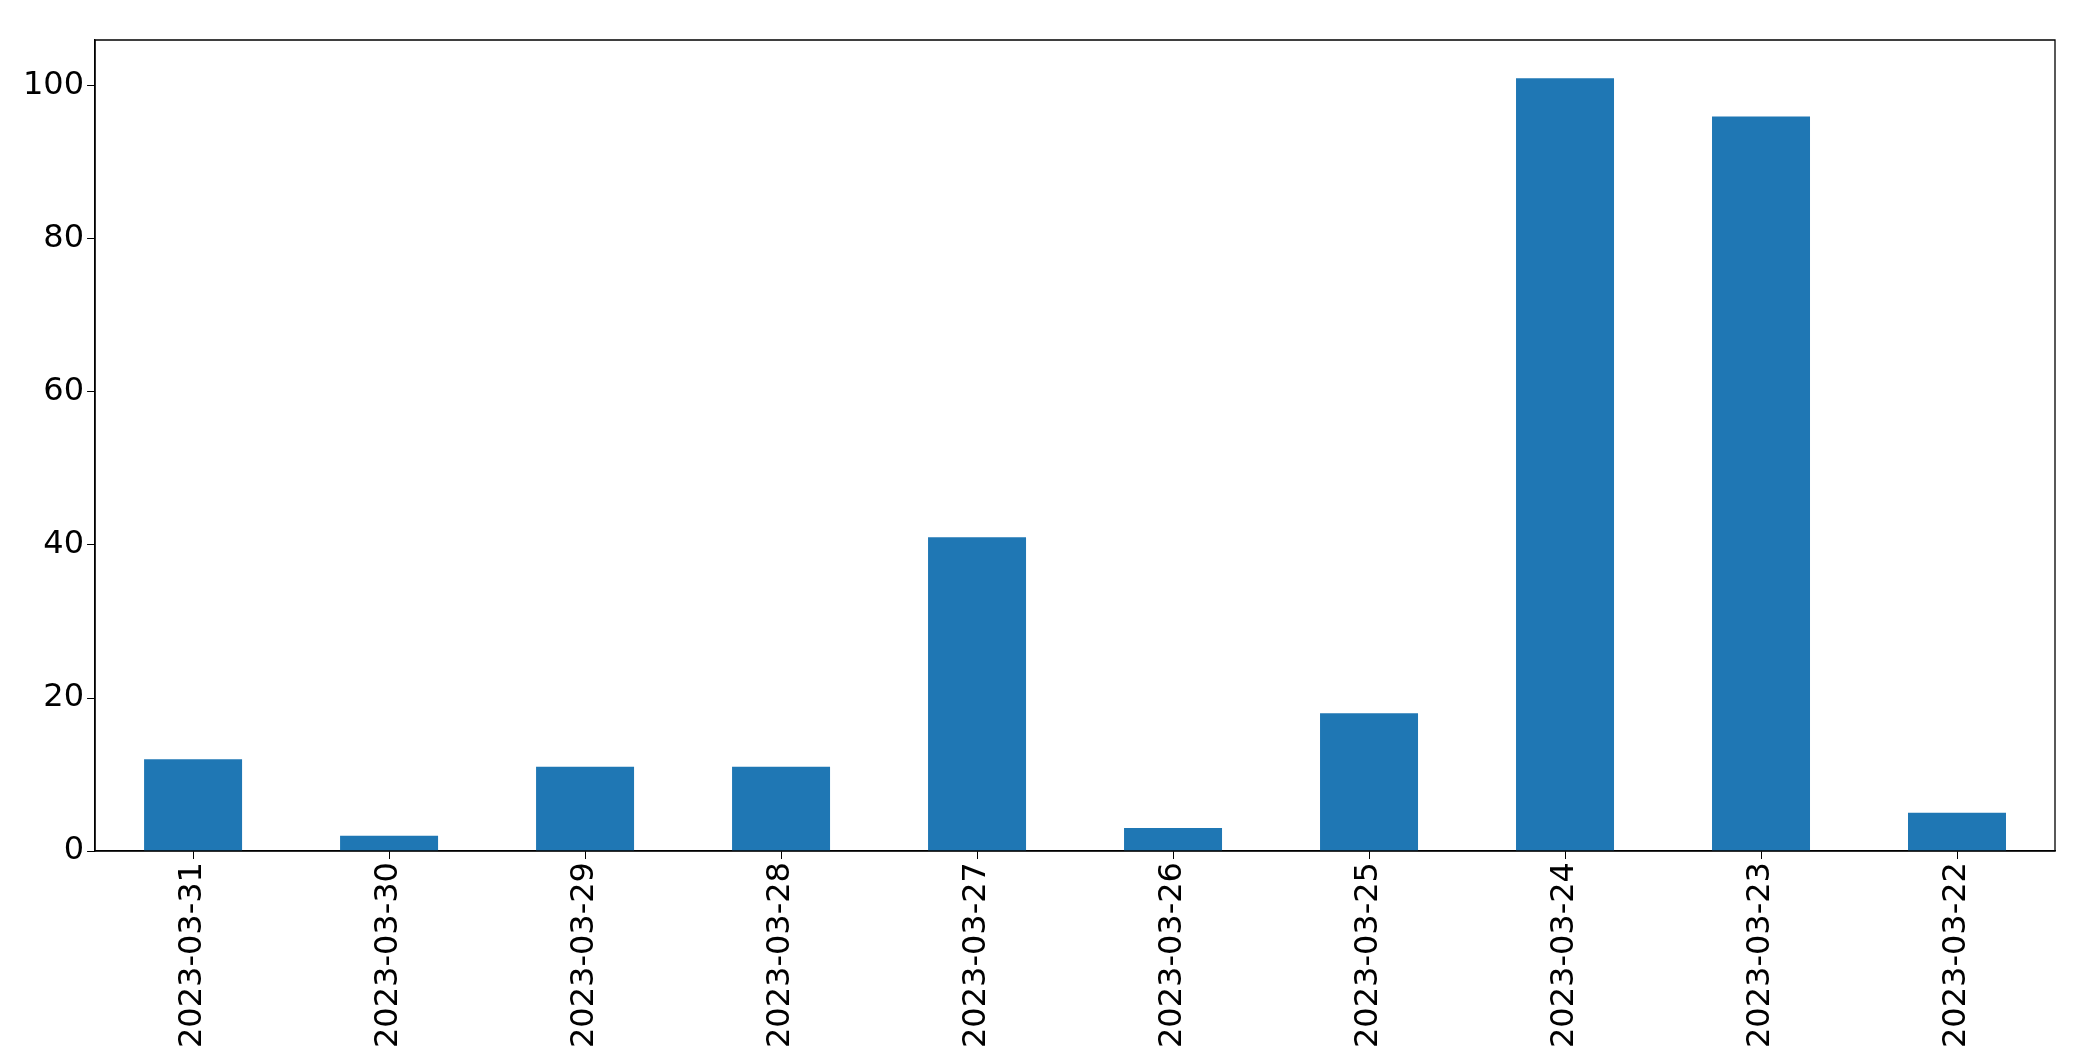  I want to click on x-tick-label: 2023-03-29, so click(582, 955).